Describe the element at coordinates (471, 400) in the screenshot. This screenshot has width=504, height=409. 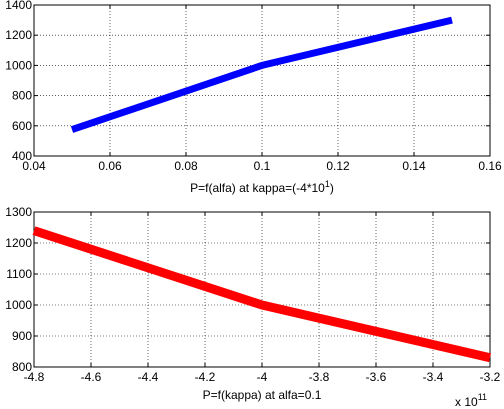
I see `bottom-x-exponent: x 1011` at that location.